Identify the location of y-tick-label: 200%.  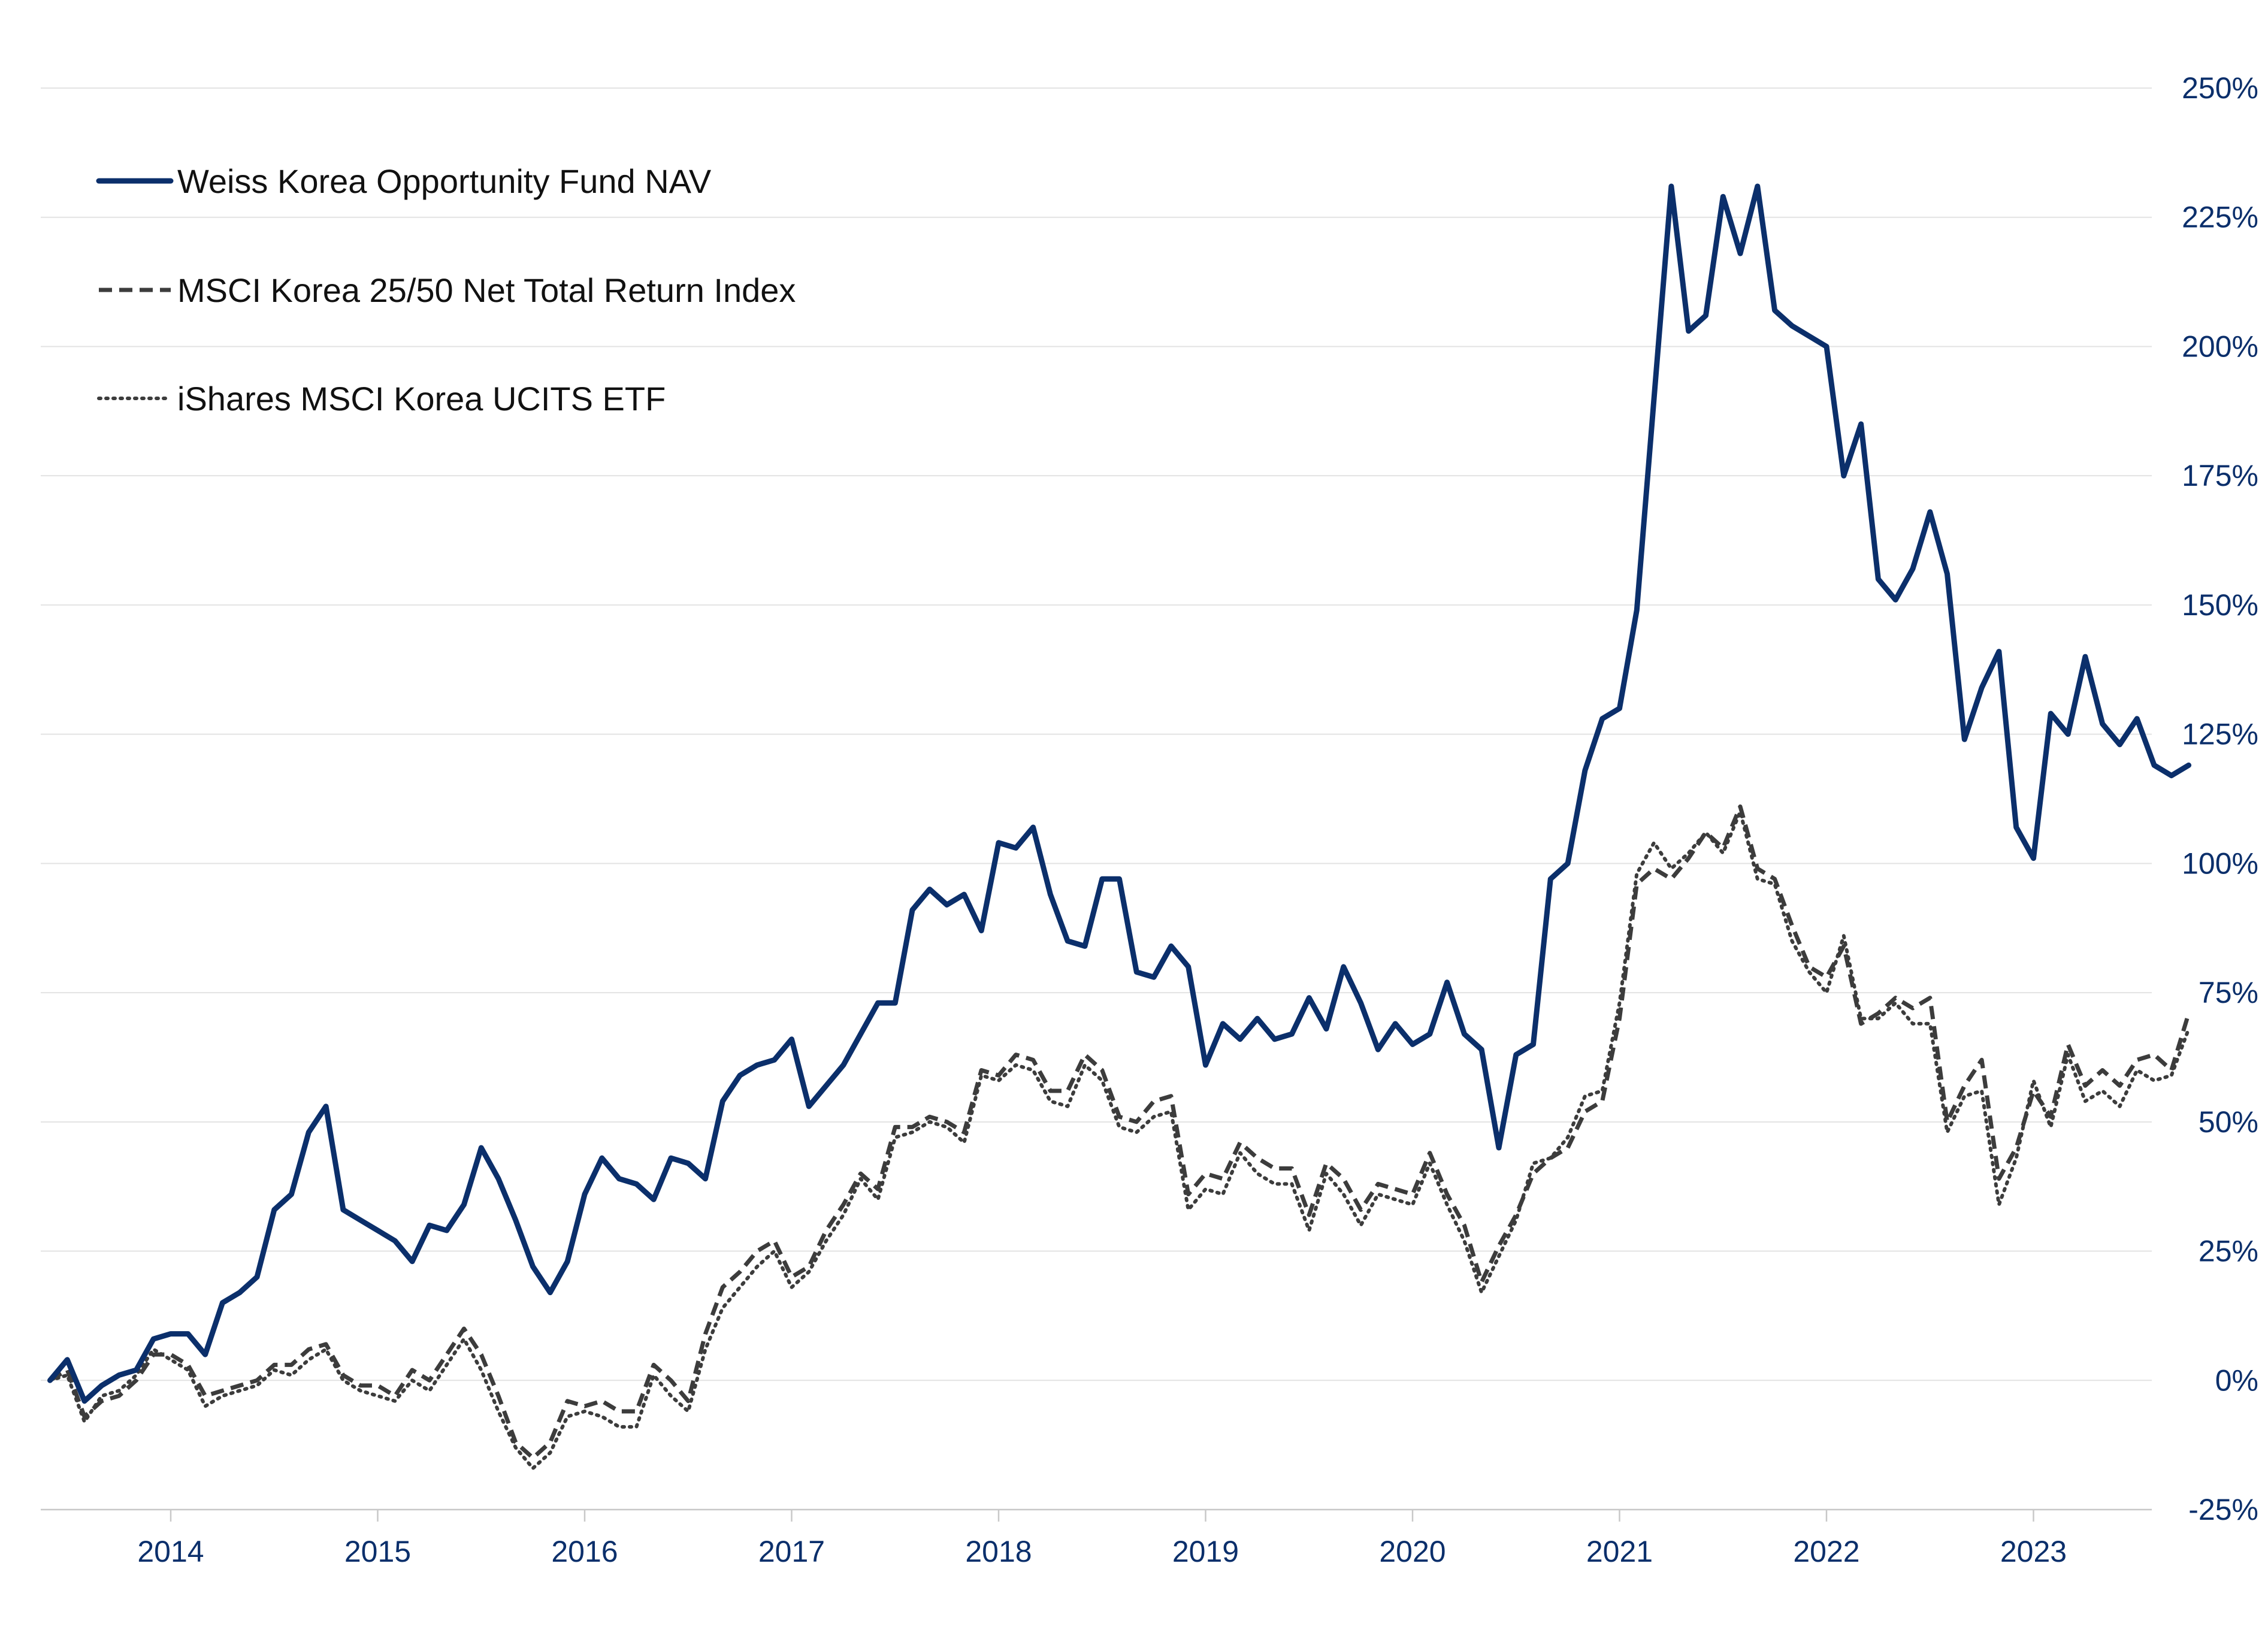
(2220, 346).